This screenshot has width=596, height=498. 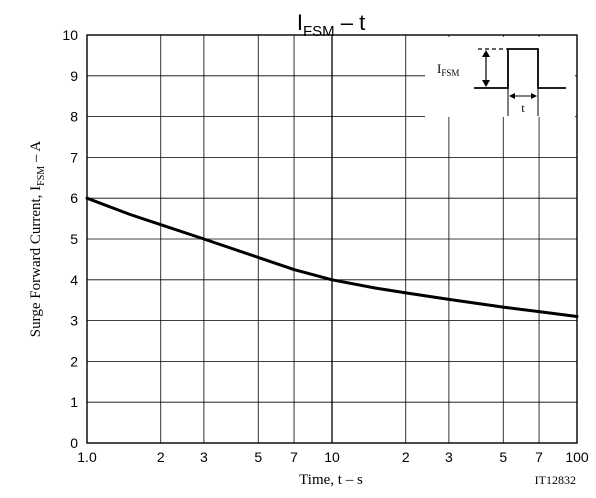 What do you see at coordinates (74, 239) in the screenshot?
I see `y-tick-label: 5` at bounding box center [74, 239].